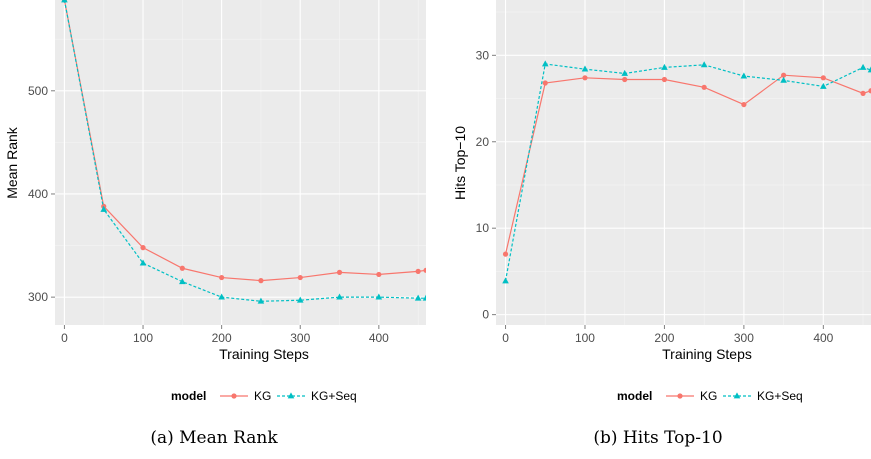 The image size is (871, 459). What do you see at coordinates (485, 315) in the screenshot?
I see `y-tick-label: 0` at bounding box center [485, 315].